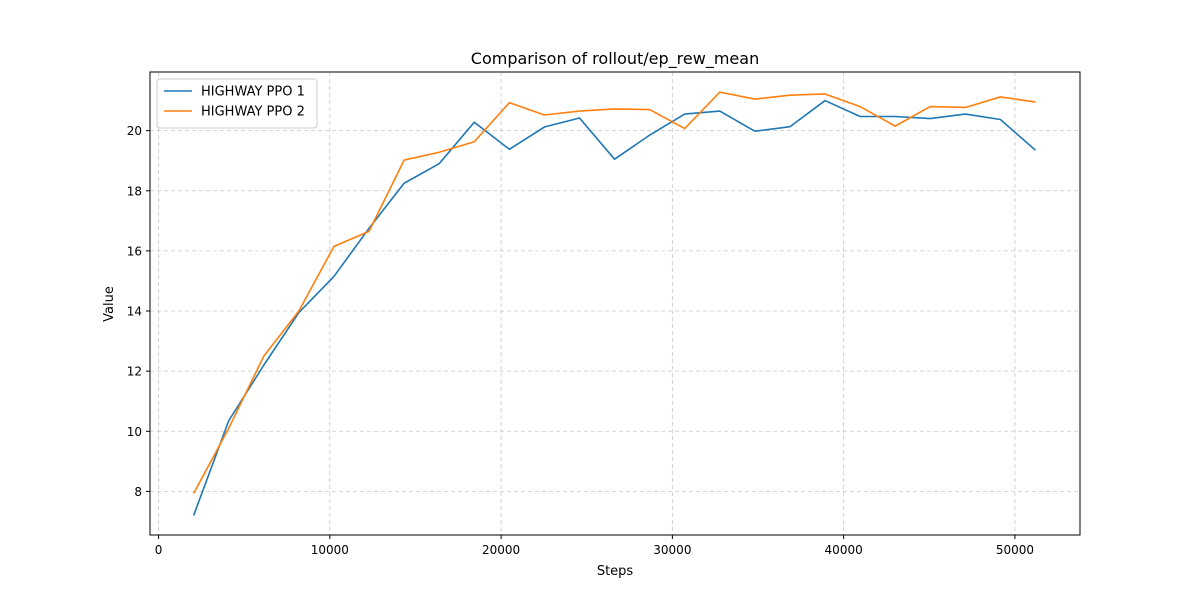 The height and width of the screenshot is (600, 1200). I want to click on y-tick-label: 20, so click(134, 131).